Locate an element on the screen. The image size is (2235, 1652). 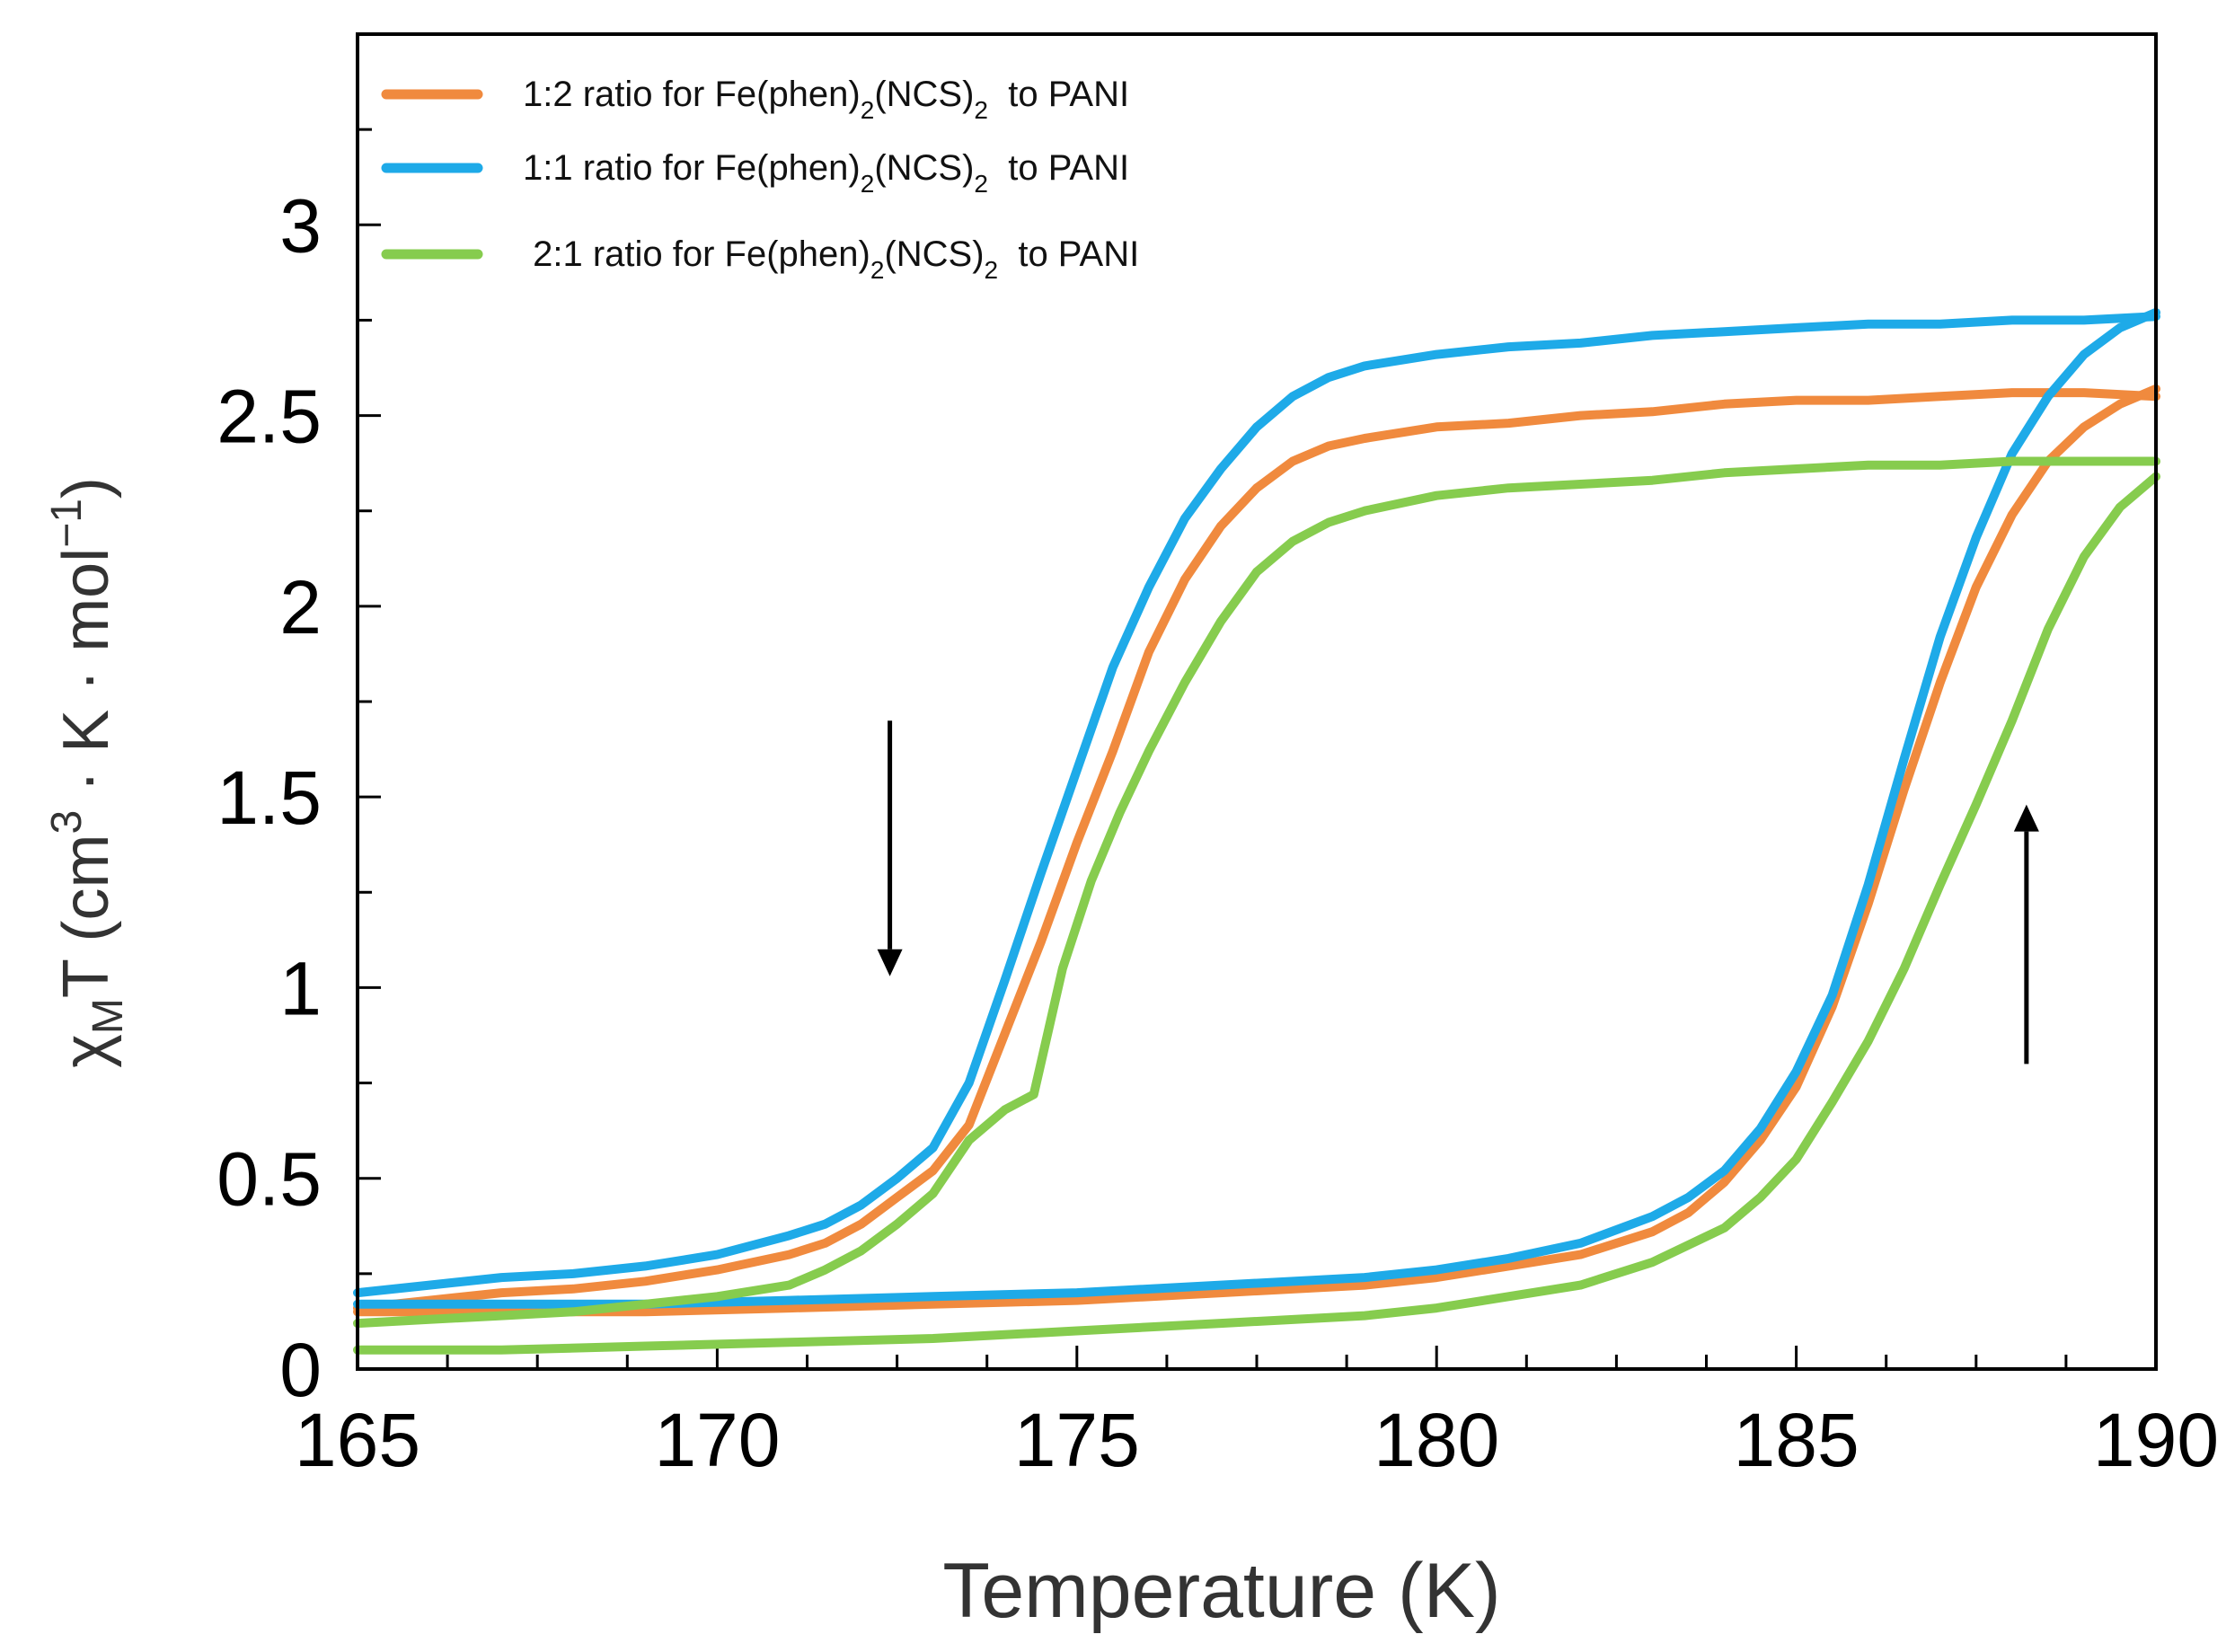
y-tick-label: 1.5 is located at coordinates (269, 797).